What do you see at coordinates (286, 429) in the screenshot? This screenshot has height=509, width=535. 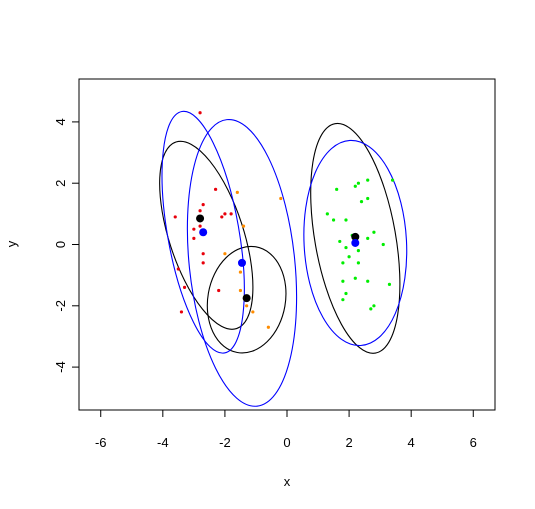 I see `x-axis: -6 -4 -2 0 2 4 6` at bounding box center [286, 429].